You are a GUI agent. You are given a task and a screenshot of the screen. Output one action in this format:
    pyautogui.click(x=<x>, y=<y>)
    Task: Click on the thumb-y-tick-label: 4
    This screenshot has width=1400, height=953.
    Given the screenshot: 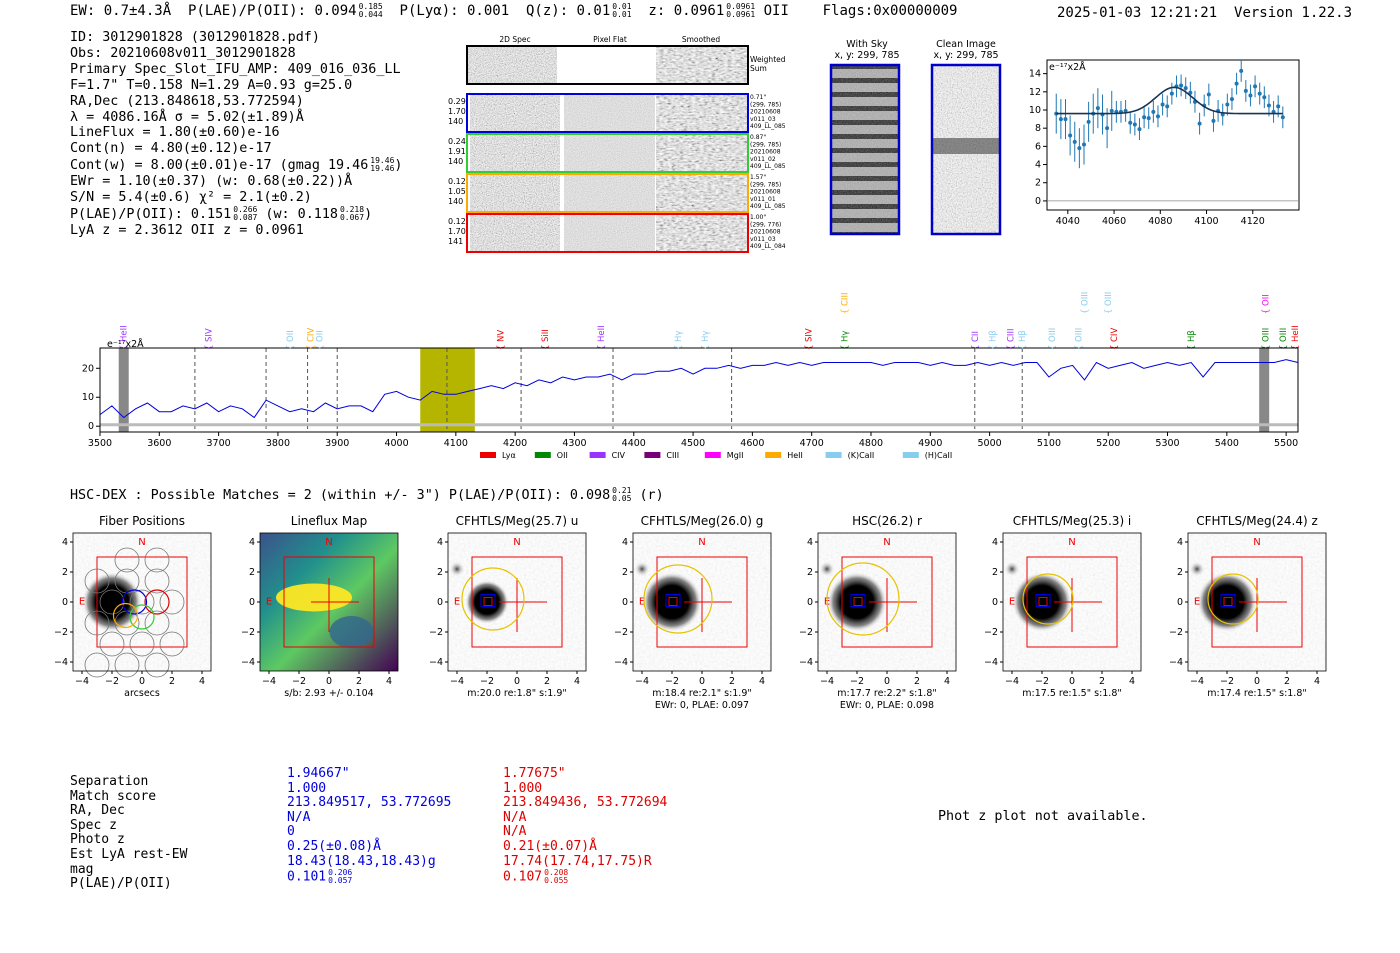 What is the action you would take?
    pyautogui.click(x=1180, y=542)
    